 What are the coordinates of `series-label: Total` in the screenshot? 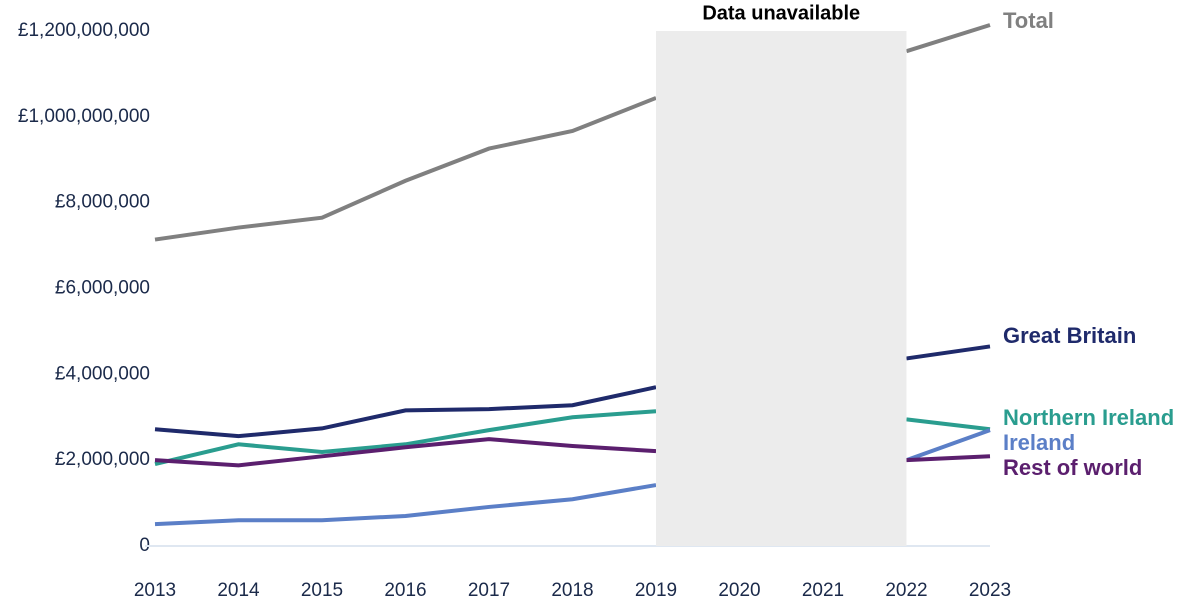 It's located at (1028, 20).